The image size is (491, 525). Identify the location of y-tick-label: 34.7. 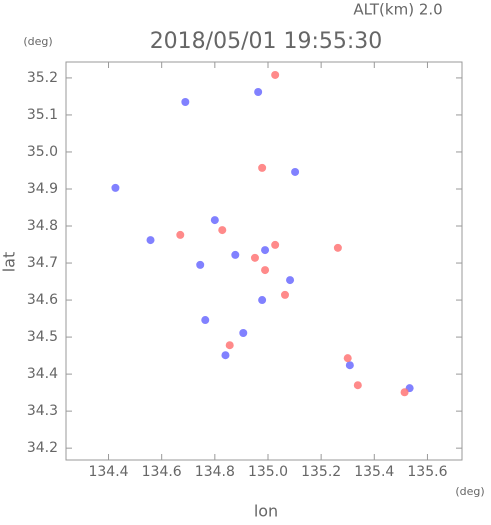
(42, 263).